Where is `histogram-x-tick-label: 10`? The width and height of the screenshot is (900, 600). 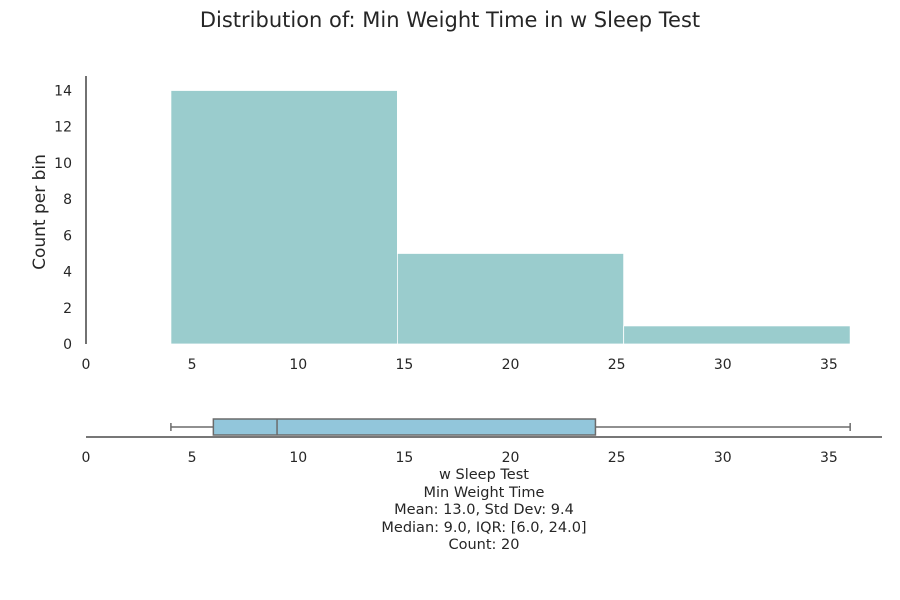 histogram-x-tick-label: 10 is located at coordinates (298, 365).